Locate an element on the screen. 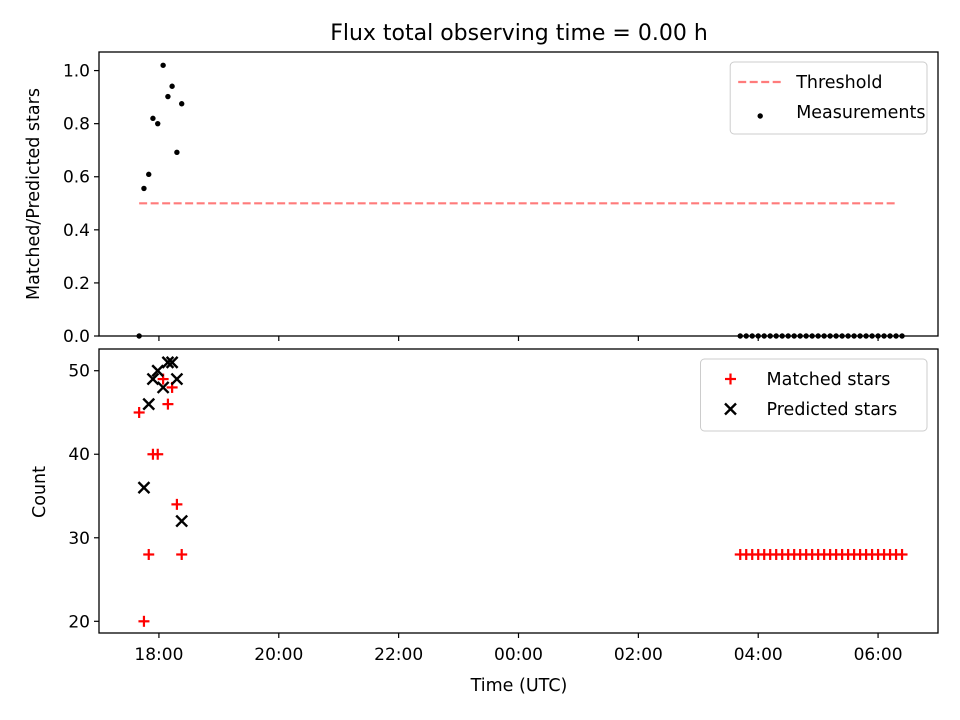 The height and width of the screenshot is (720, 960). count-ytick-label: 40 is located at coordinates (79, 455).